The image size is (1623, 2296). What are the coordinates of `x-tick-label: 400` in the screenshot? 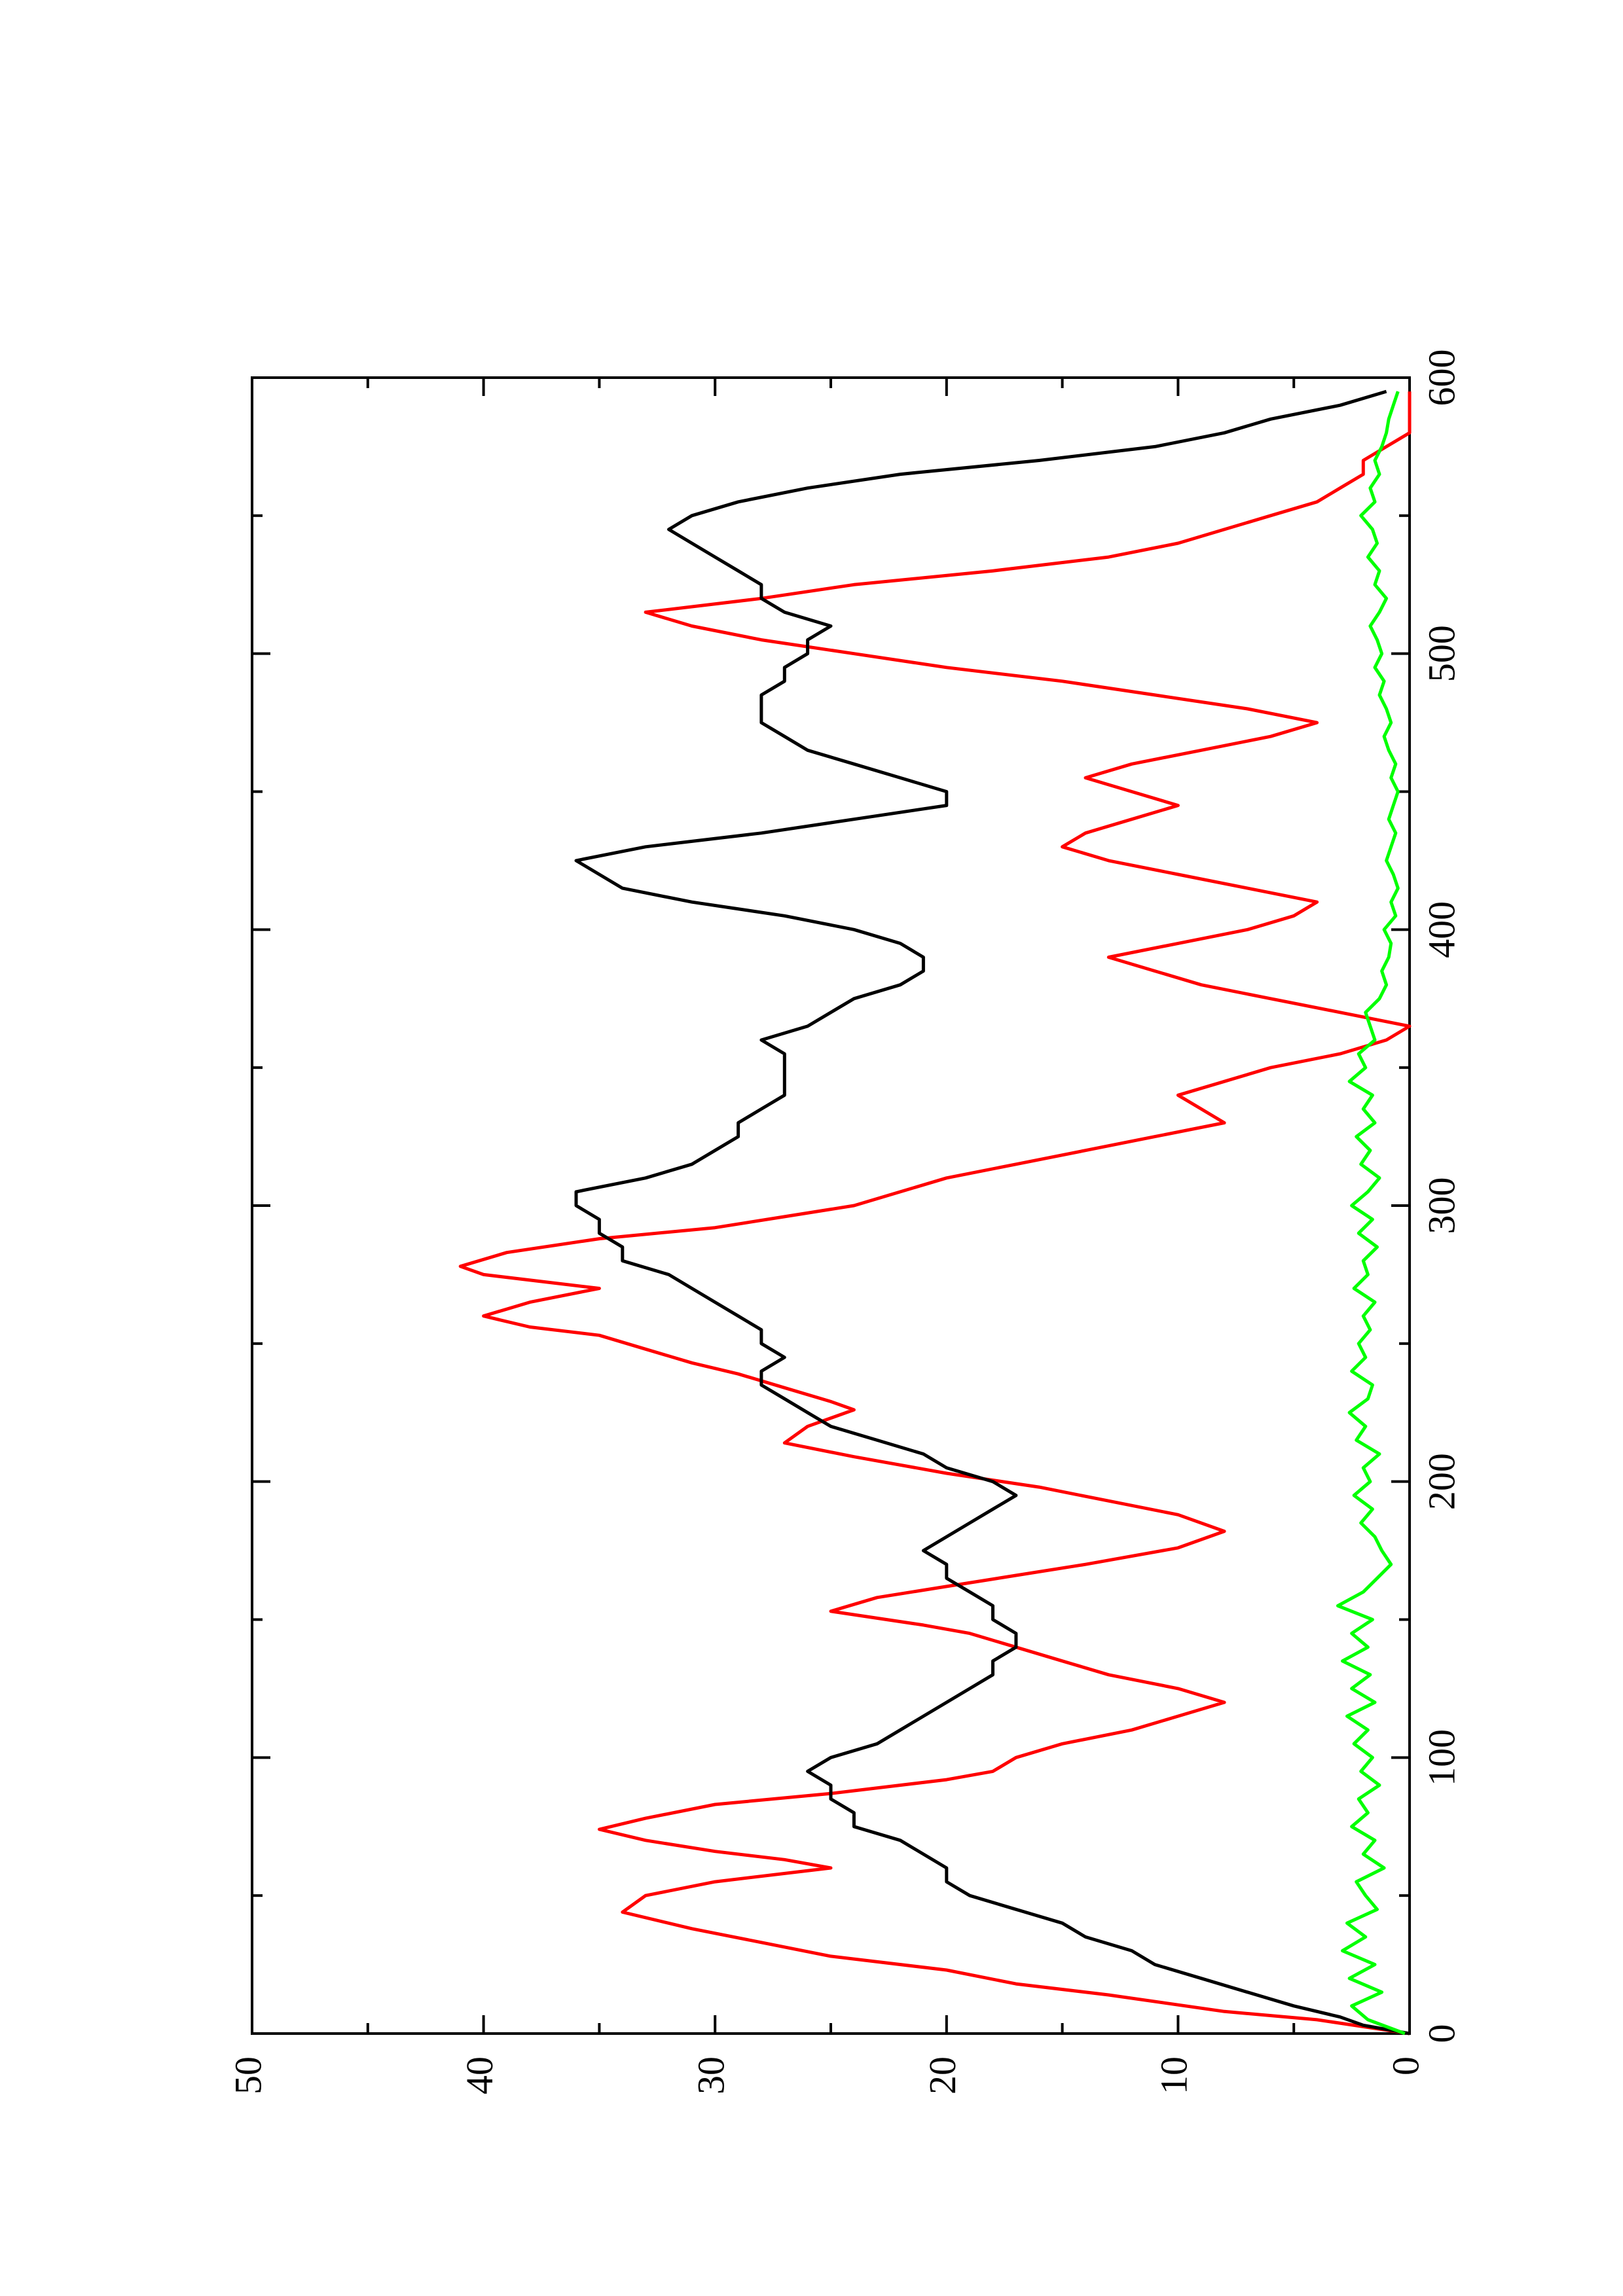 It's located at (1441, 929).